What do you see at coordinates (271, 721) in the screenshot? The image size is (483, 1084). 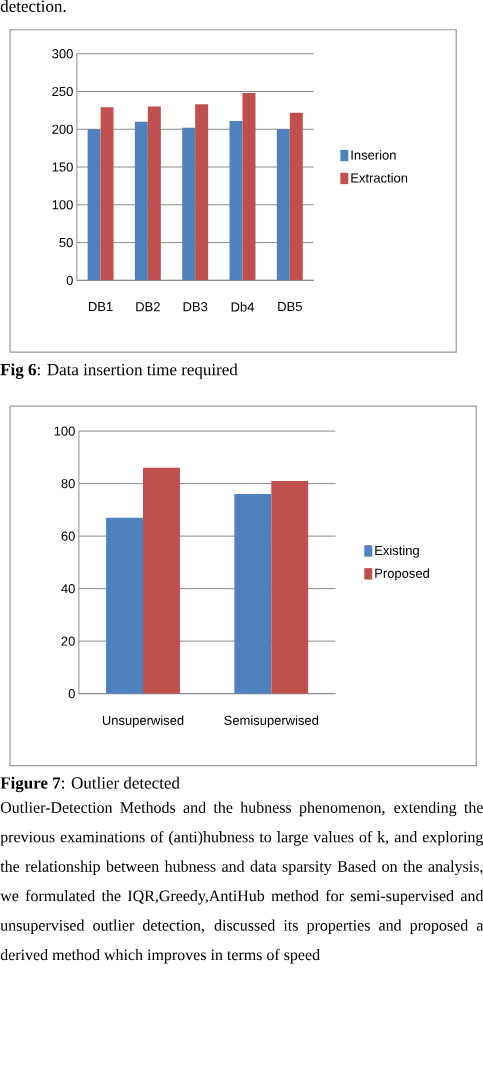 I see `x-tick-label: Semisuperwised` at bounding box center [271, 721].